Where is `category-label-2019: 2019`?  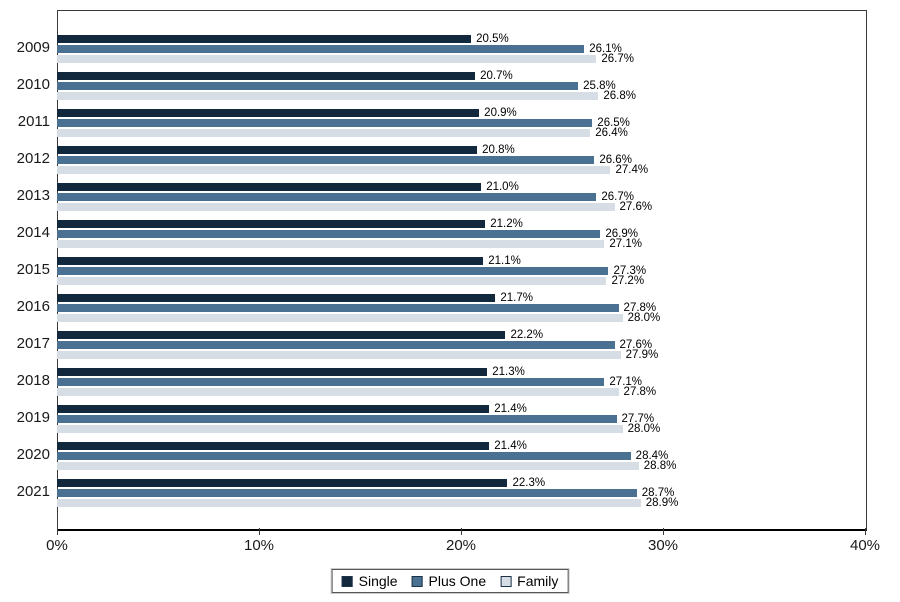 category-label-2019: 2019 is located at coordinates (33, 417).